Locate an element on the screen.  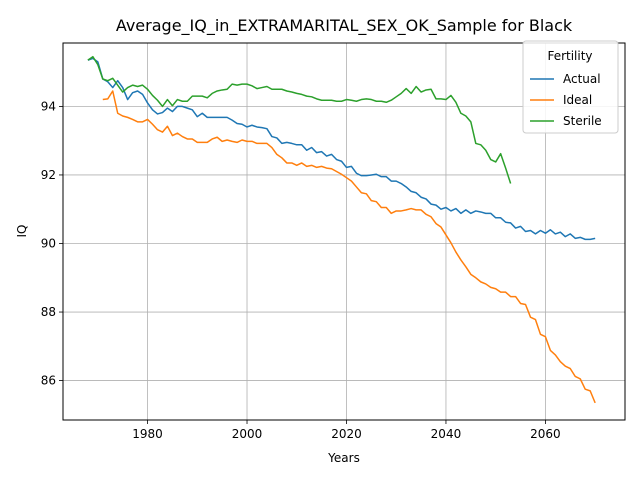
legend-entries: Actual Ideal Sterile is located at coordinates (566, 100).